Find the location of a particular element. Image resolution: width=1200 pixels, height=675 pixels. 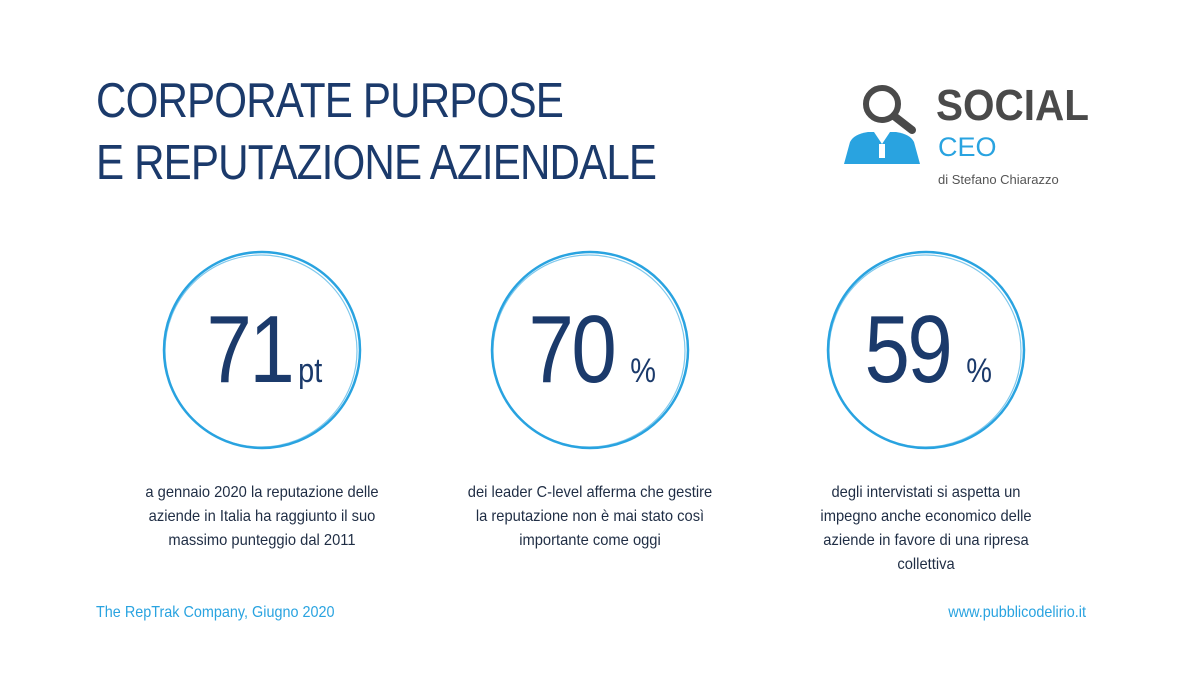

website-link: www.pubblicodelirio.it is located at coordinates (1017, 612).